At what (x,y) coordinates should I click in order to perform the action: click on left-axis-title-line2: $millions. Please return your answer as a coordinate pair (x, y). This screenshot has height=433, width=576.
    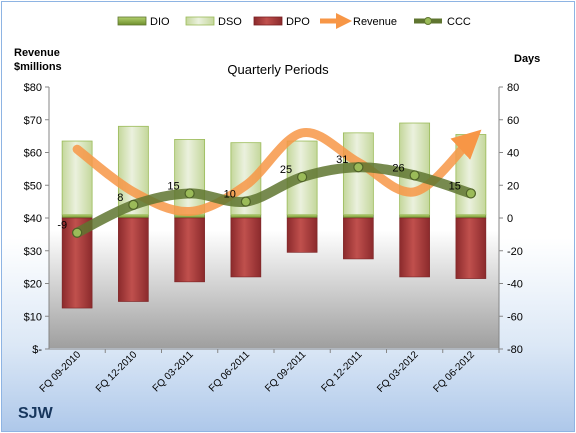
    Looking at the image, I should click on (38, 67).